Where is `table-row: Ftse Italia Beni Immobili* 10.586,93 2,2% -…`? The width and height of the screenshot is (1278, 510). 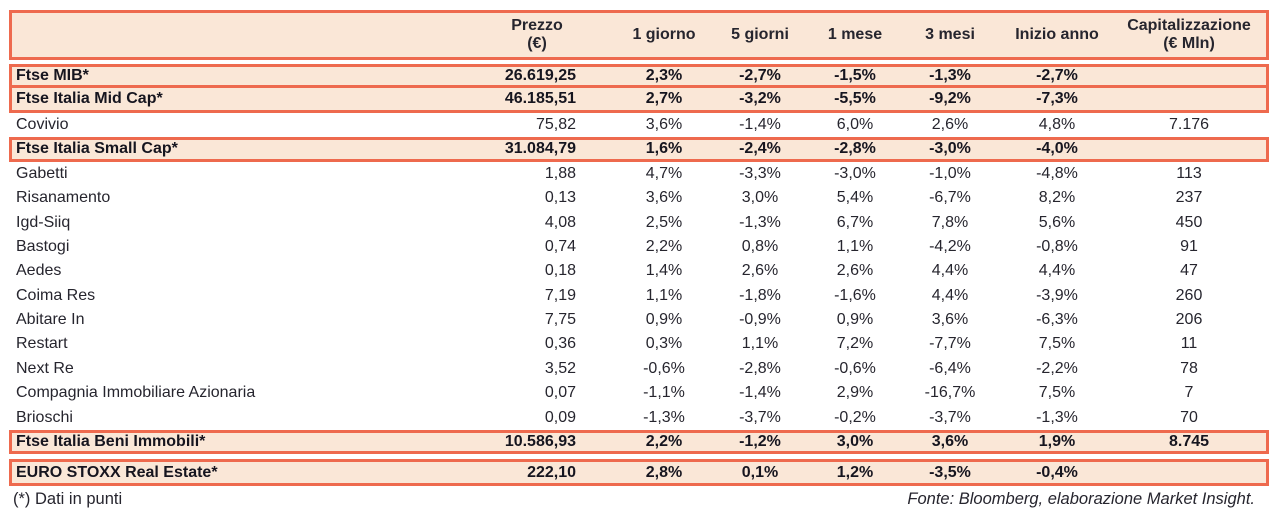 table-row: Ftse Italia Beni Immobili* 10.586,93 2,2% -… is located at coordinates (639, 442).